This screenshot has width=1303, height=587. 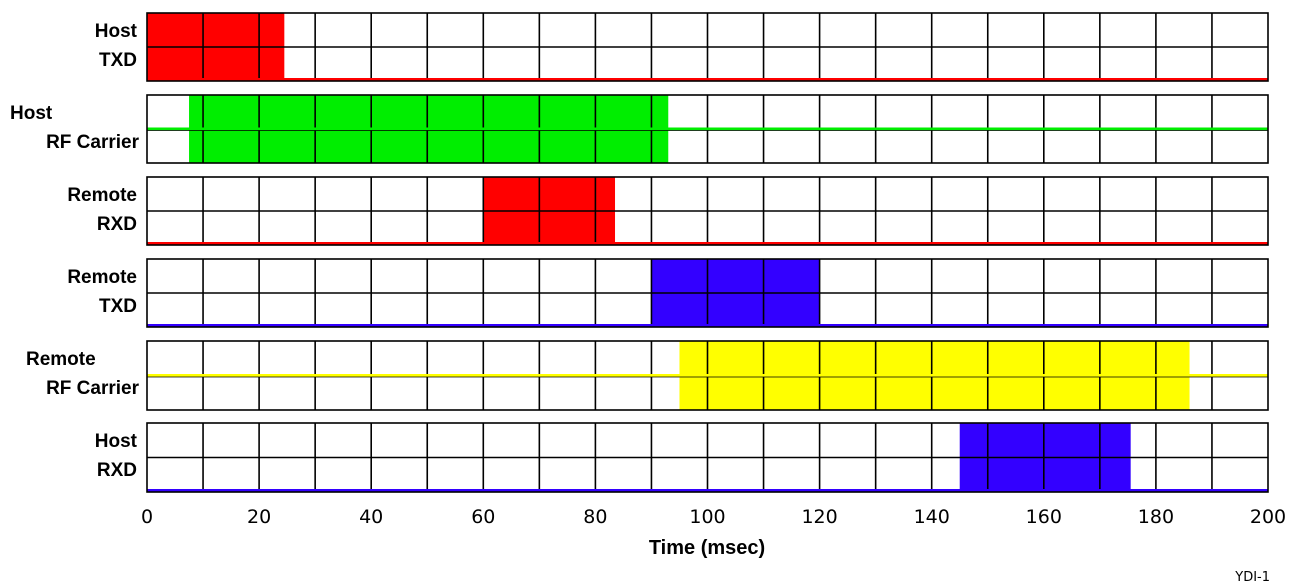 I want to click on x-axis: 0 20 40 60 80 100 120 140 160 180 200, so click(x=713, y=517).